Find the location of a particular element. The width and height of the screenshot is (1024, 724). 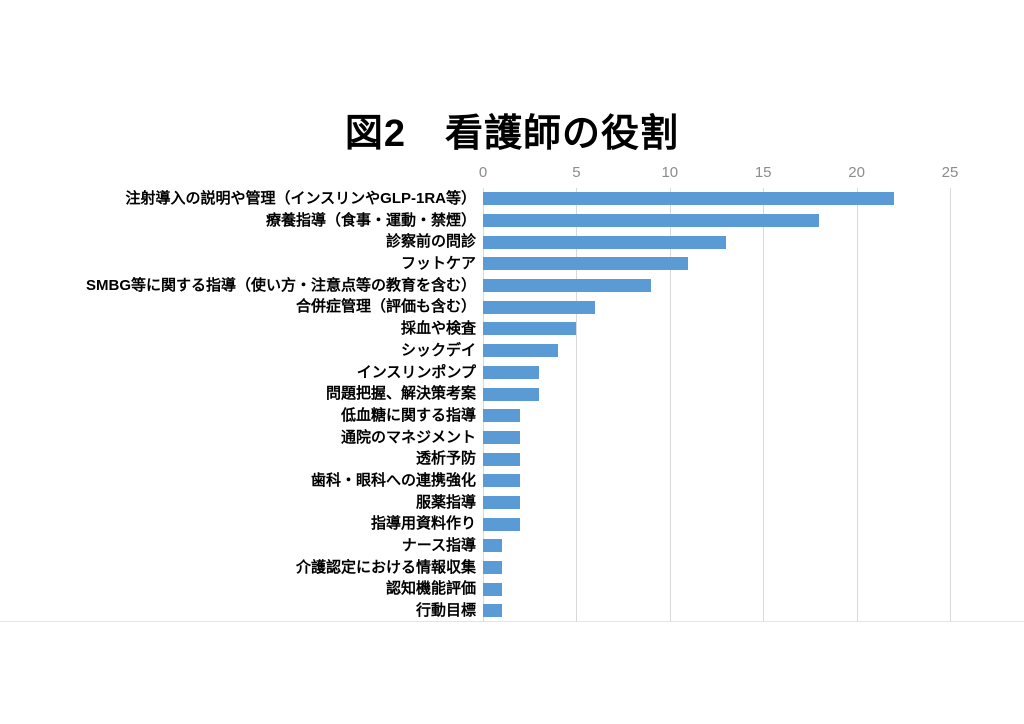

bar-row: 問題把握、解決策考案 is located at coordinates (512, 394).